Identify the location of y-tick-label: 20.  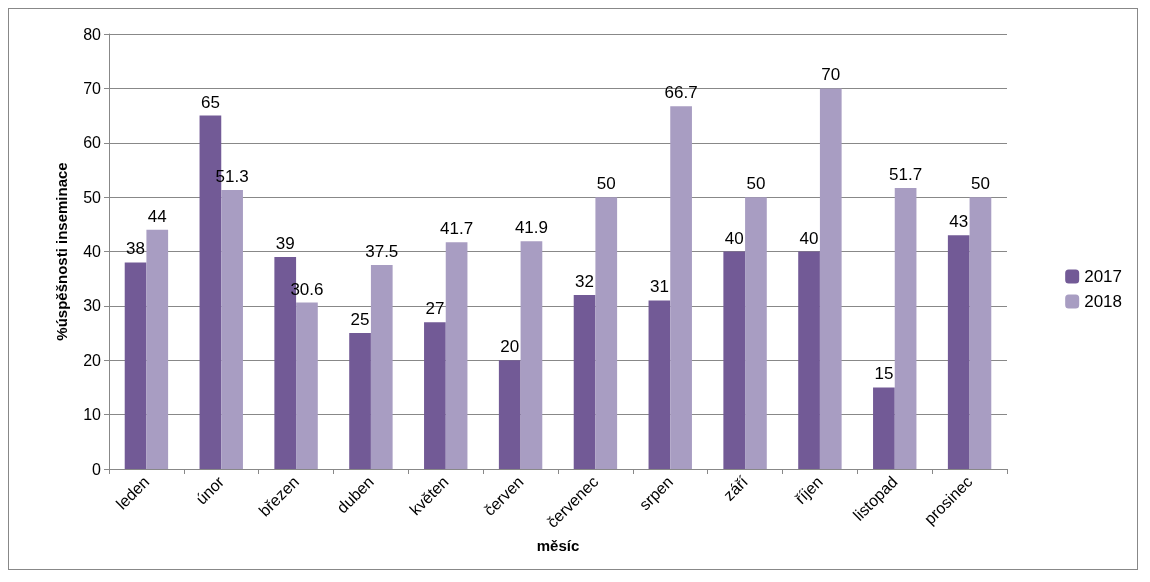
(92, 360).